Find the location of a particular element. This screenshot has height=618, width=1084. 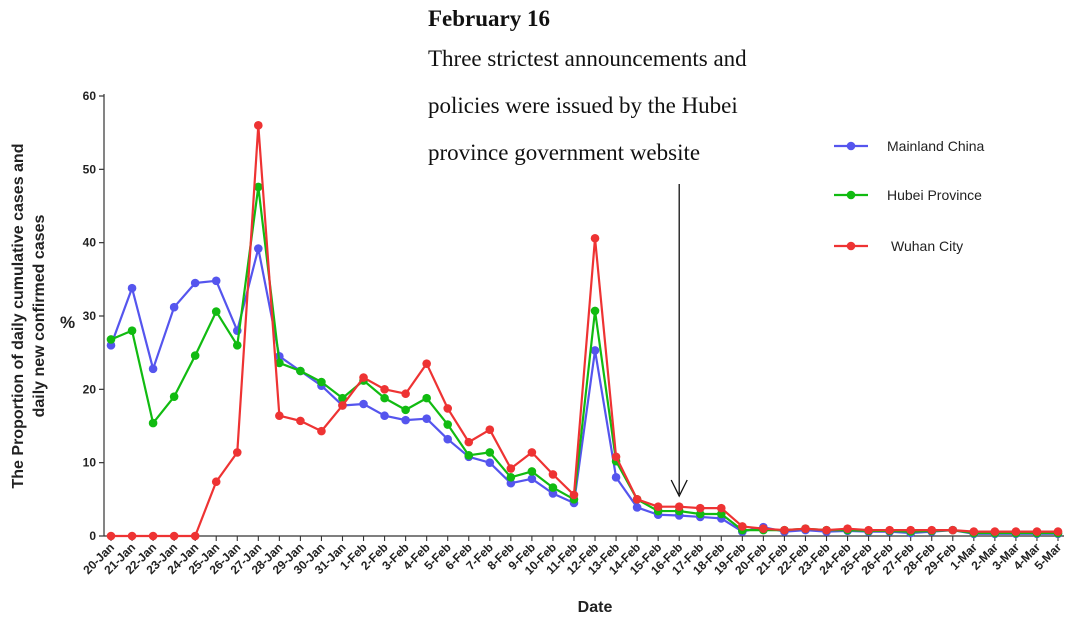

y-tick-label: 20 is located at coordinates (90, 389).